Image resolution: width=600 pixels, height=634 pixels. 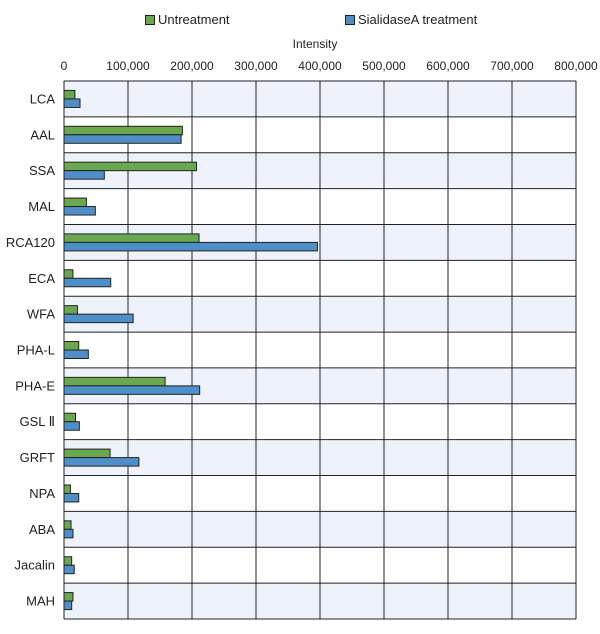 What do you see at coordinates (194, 19) in the screenshot?
I see `legend-label-untreatment: Untreatment` at bounding box center [194, 19].